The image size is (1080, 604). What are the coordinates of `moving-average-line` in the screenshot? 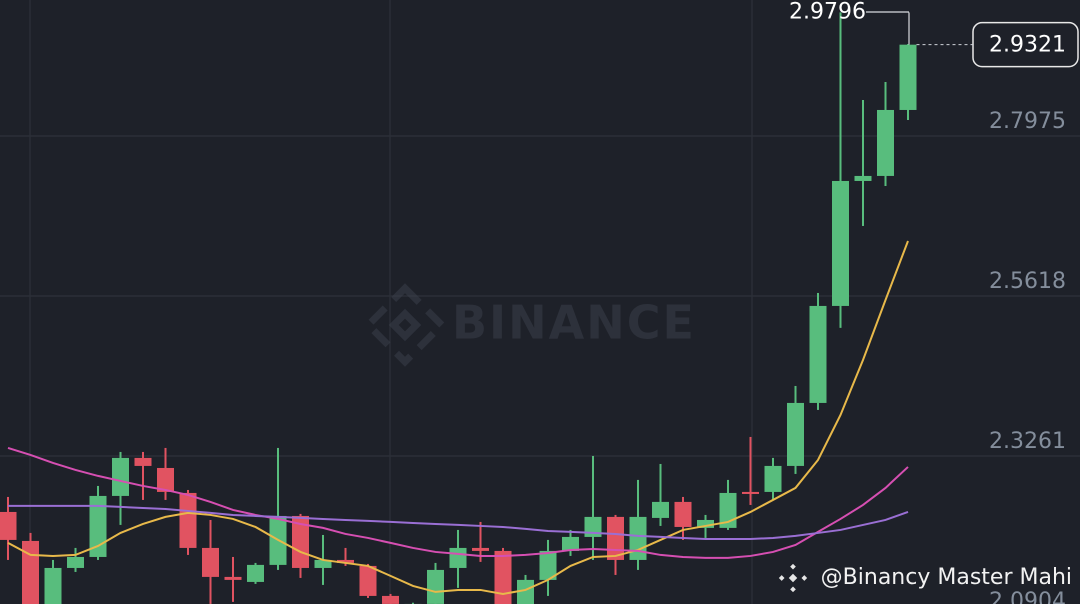 It's located at (458, 522).